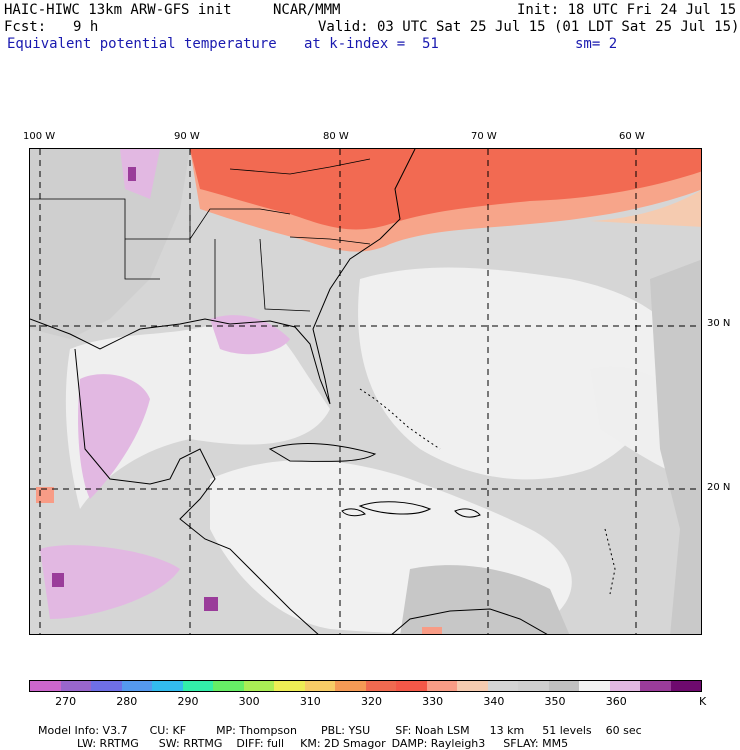 This screenshot has height=750, width=740. What do you see at coordinates (39, 136) in the screenshot?
I see `lon-label-100w: 100 W` at bounding box center [39, 136].